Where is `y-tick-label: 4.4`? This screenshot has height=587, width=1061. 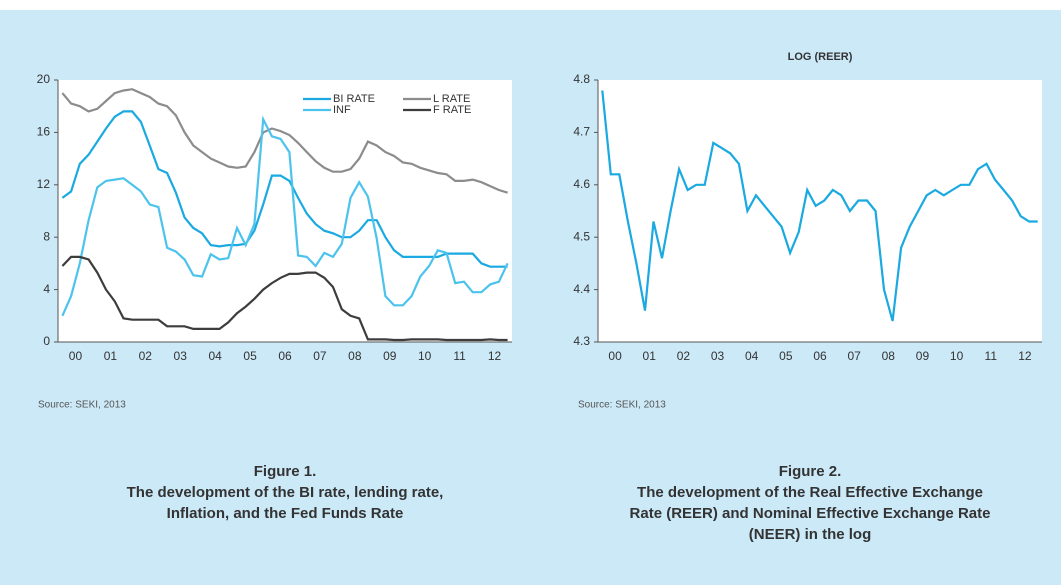
y-tick-label: 4.4 is located at coordinates (581, 289).